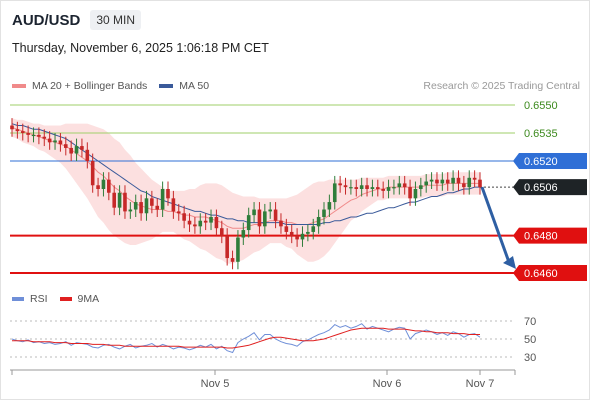  I want to click on level-tag-0.6520, so click(550, 161).